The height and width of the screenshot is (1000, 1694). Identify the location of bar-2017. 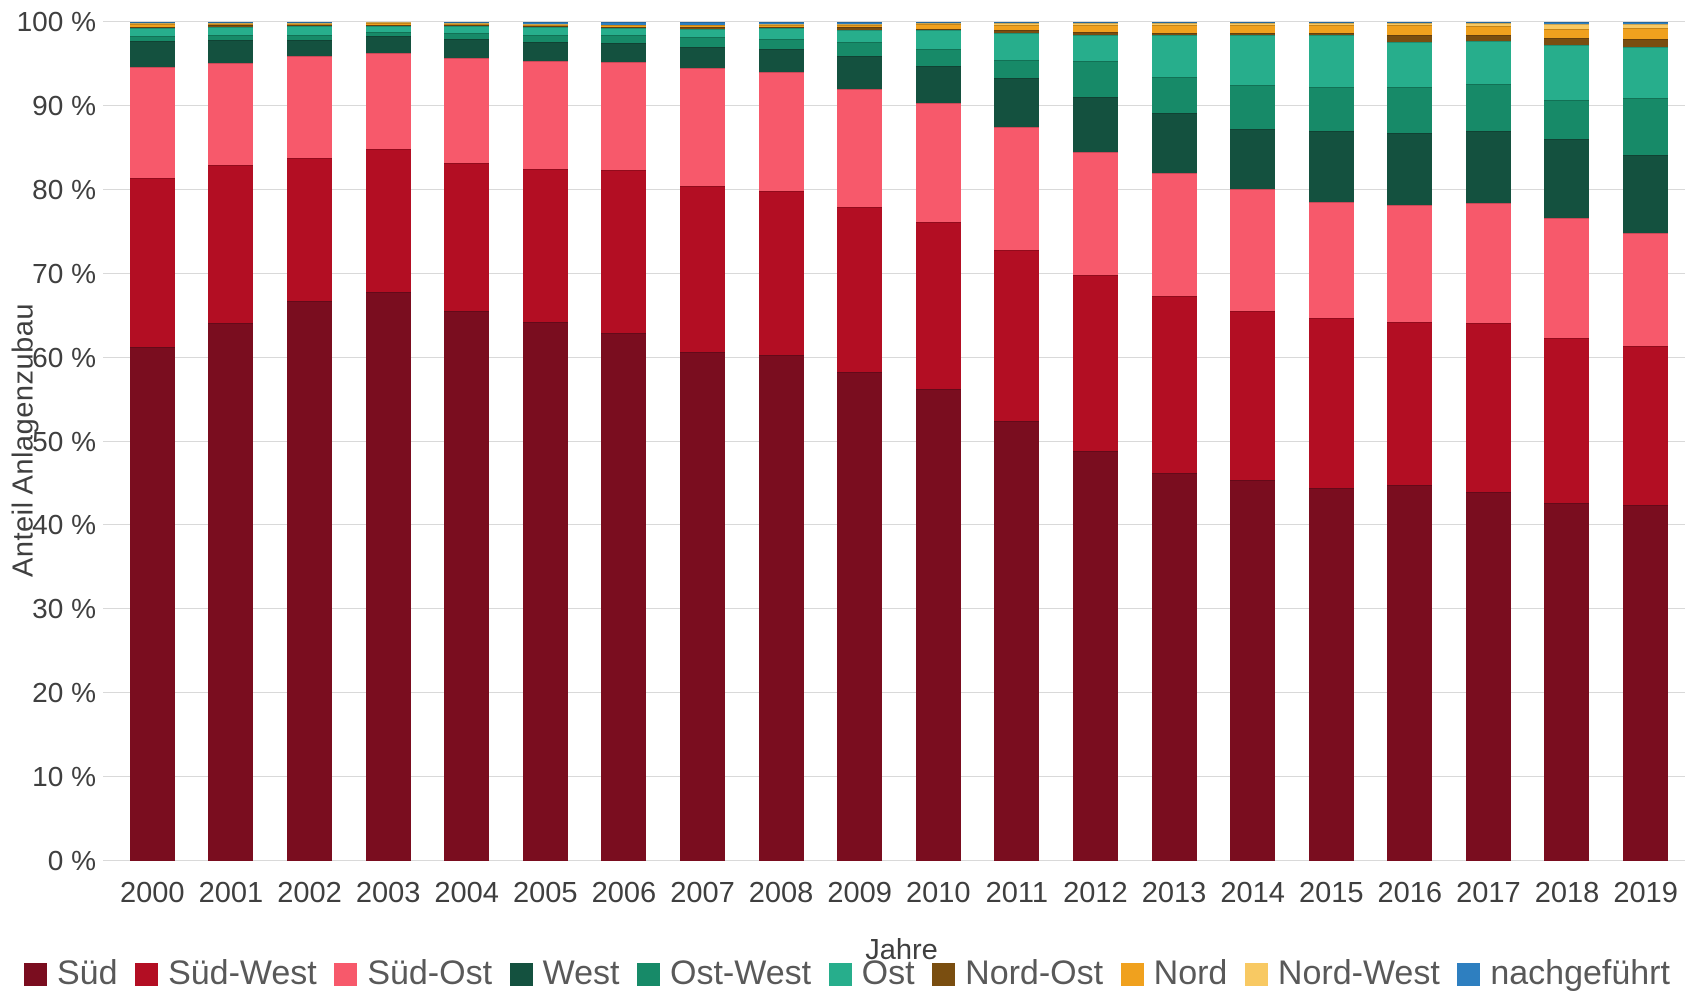
(1488, 441).